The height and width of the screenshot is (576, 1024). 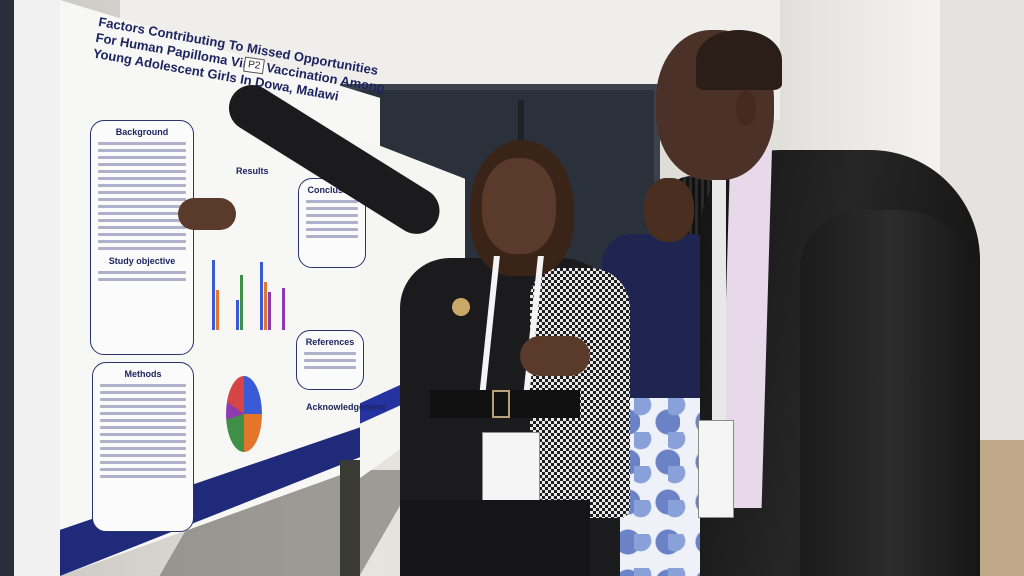 I want to click on acknowledgement-heading: Acknowledgement, so click(x=346, y=407).